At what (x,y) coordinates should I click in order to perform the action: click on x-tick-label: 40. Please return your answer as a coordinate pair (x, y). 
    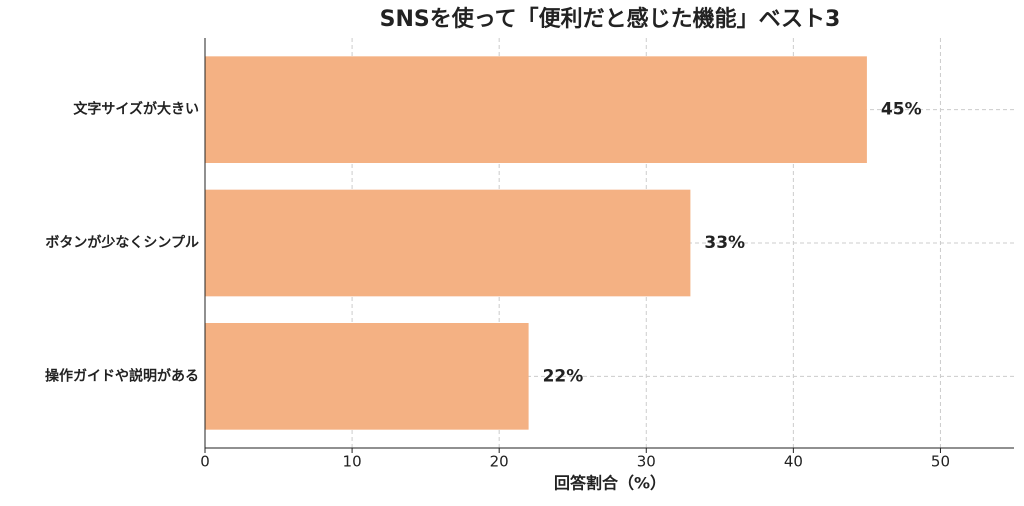
    Looking at the image, I should click on (793, 462).